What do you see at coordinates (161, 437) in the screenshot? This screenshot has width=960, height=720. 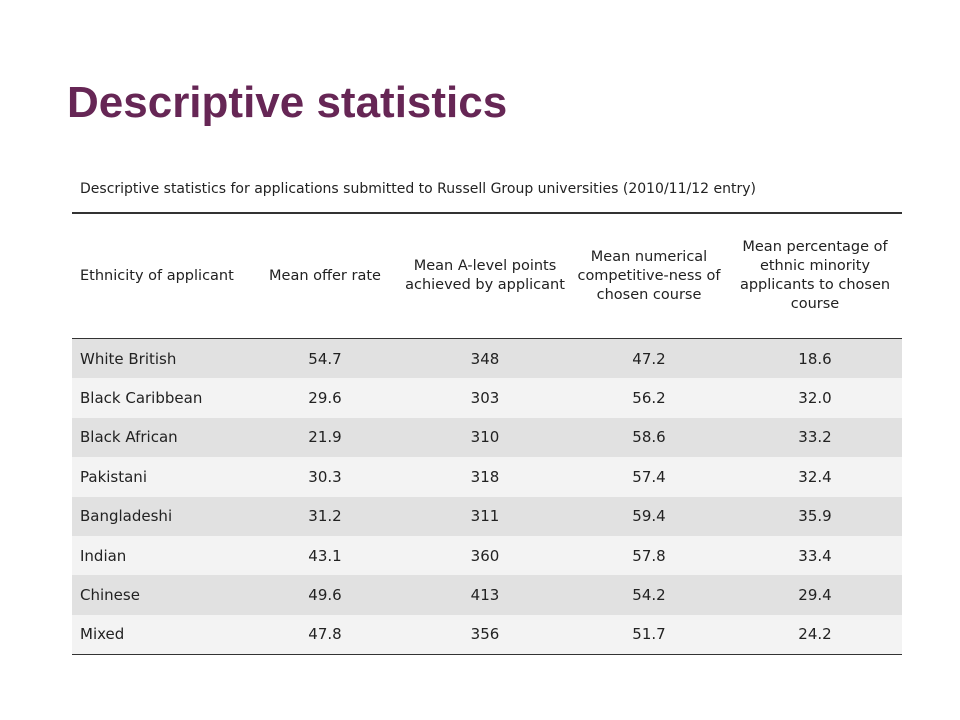 I see `cell-ethnicity: Black African` at bounding box center [161, 437].